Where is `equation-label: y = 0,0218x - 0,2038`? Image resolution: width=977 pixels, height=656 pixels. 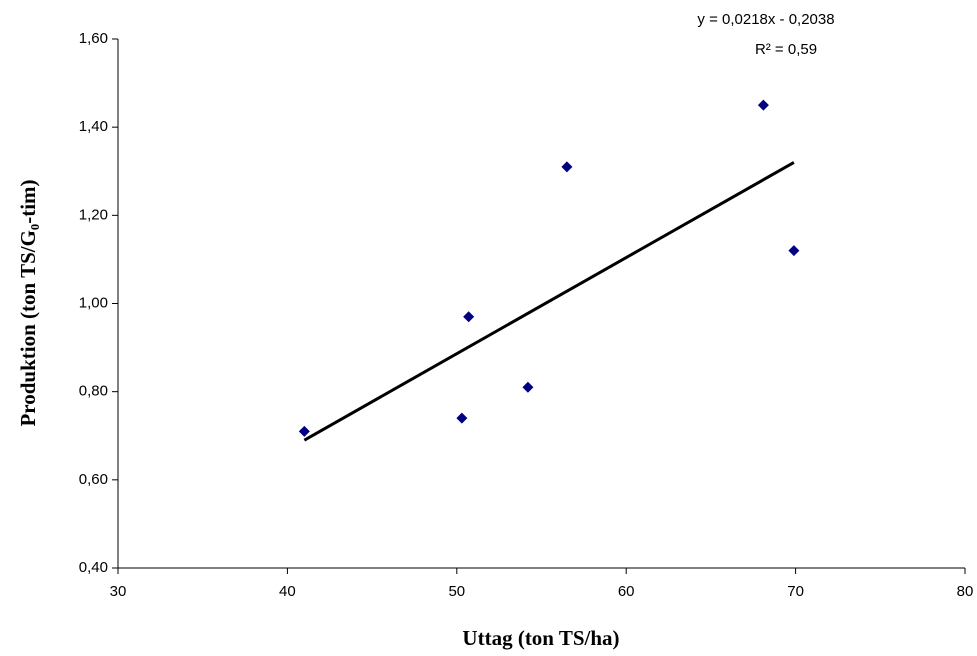
equation-label: y = 0,0218x - 0,2038 is located at coordinates (765, 19).